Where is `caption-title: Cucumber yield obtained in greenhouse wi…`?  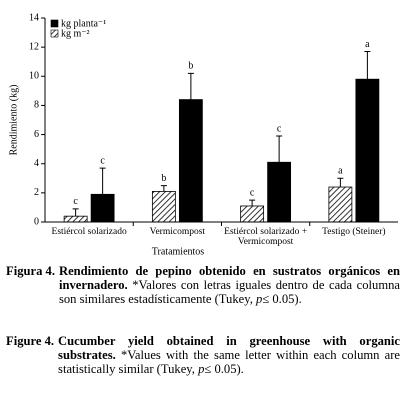 caption-title: Cucumber yield obtained in greenhouse wi… is located at coordinates (229, 348).